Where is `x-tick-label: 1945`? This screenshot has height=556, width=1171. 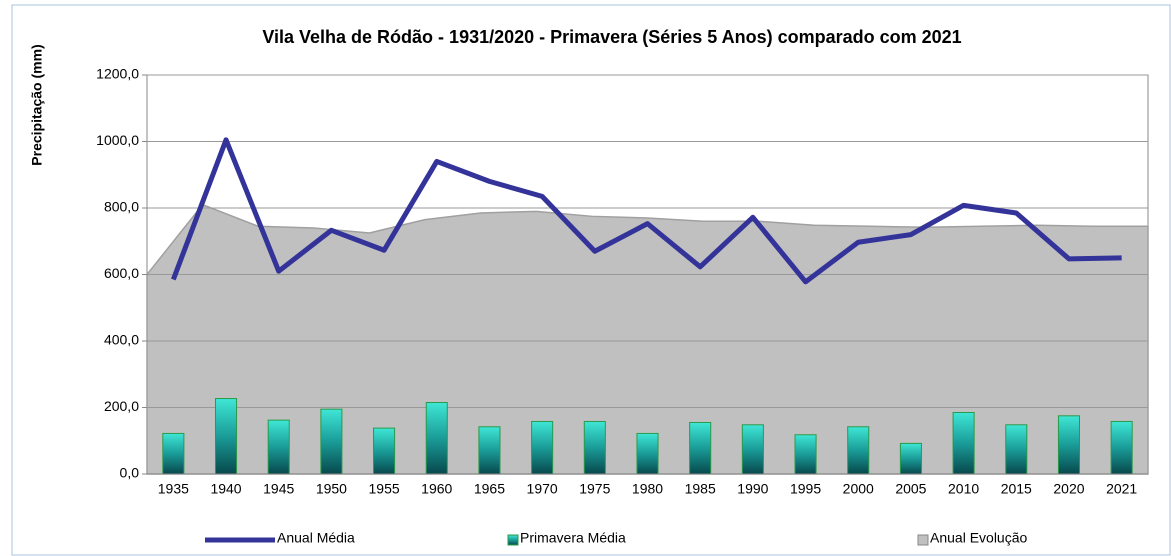 x-tick-label: 1945 is located at coordinates (278, 489).